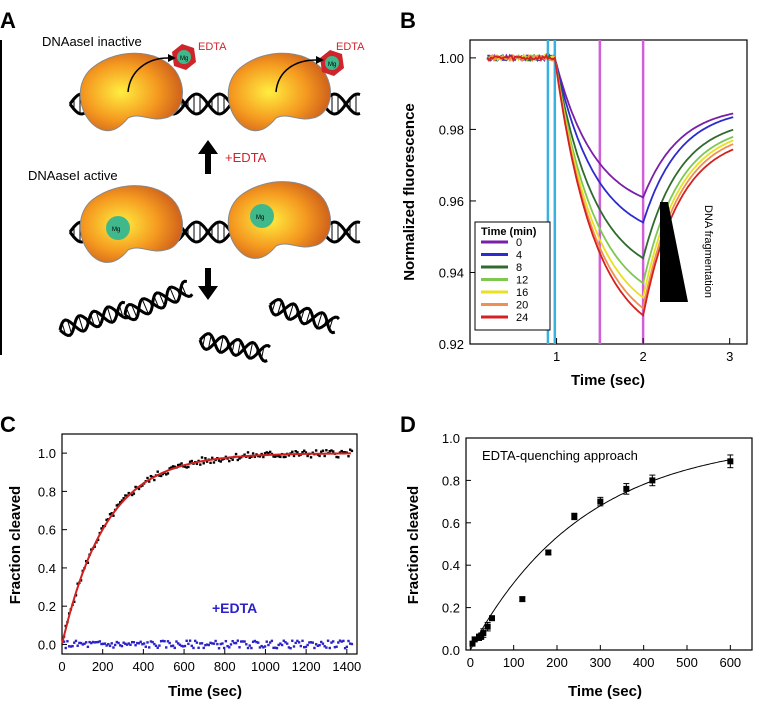  What do you see at coordinates (144, 666) in the screenshot?
I see `chart-c-xtick-label: 400` at bounding box center [144, 666].